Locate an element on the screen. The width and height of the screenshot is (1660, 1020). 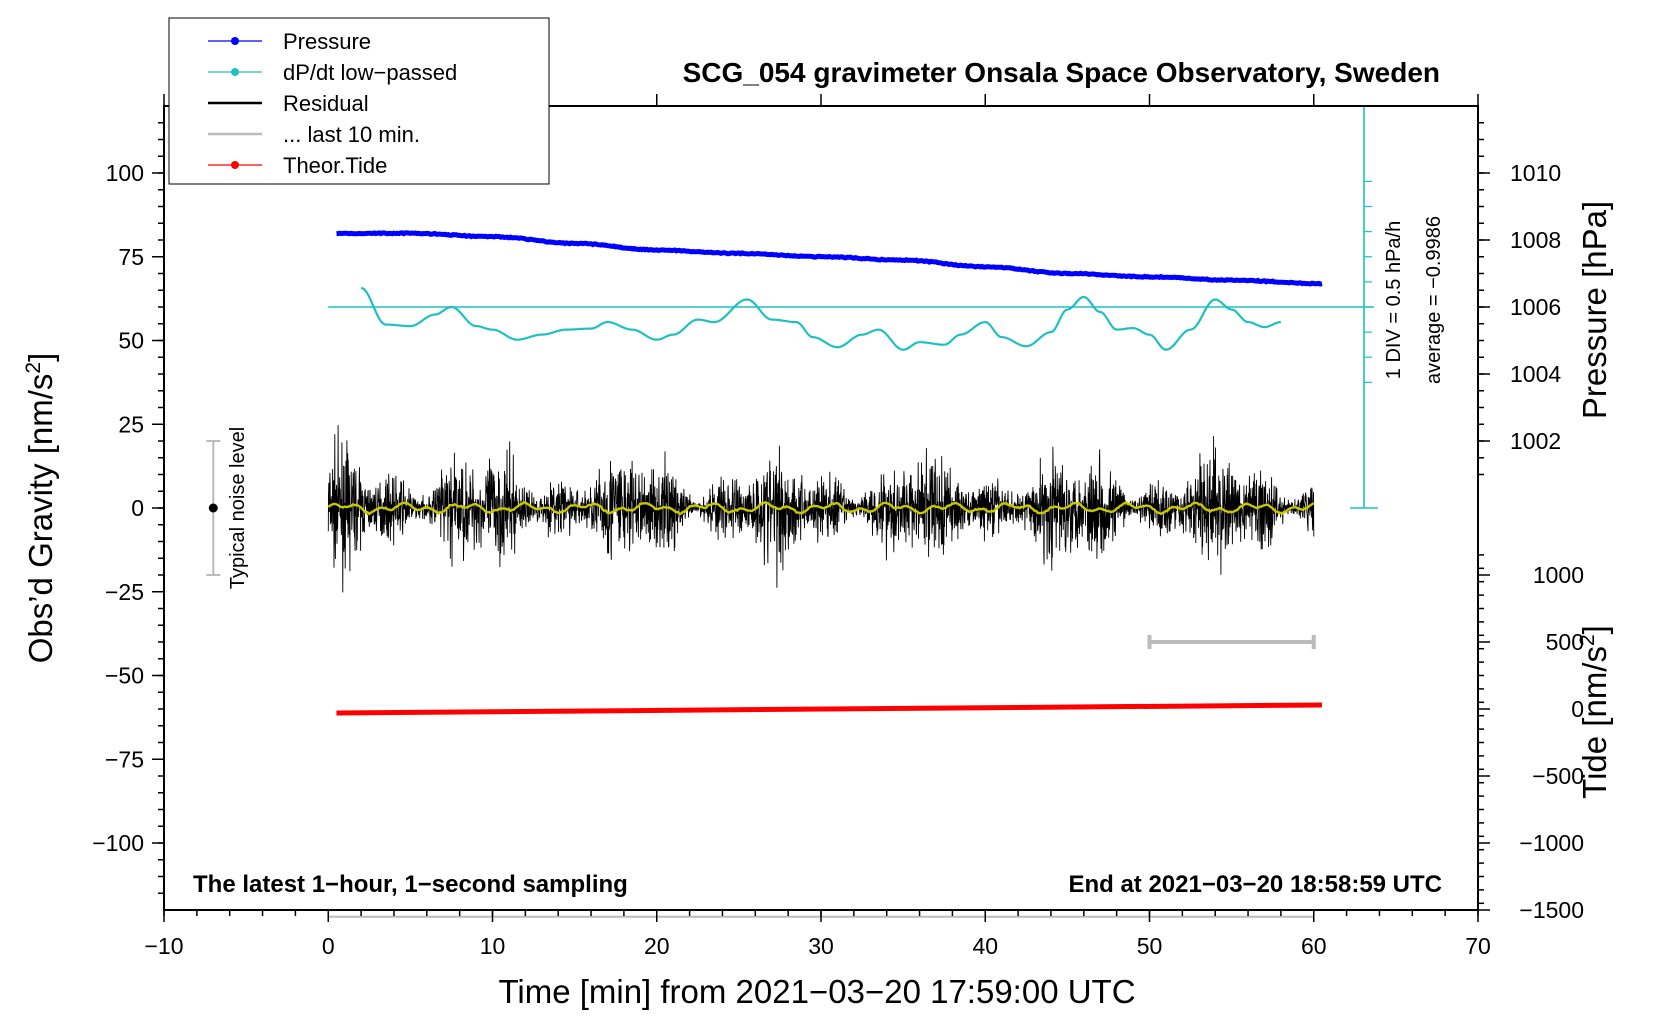
dpdt-scale-label: 1 DIV = 0.5 hPa/h is located at coordinates (1394, 300).